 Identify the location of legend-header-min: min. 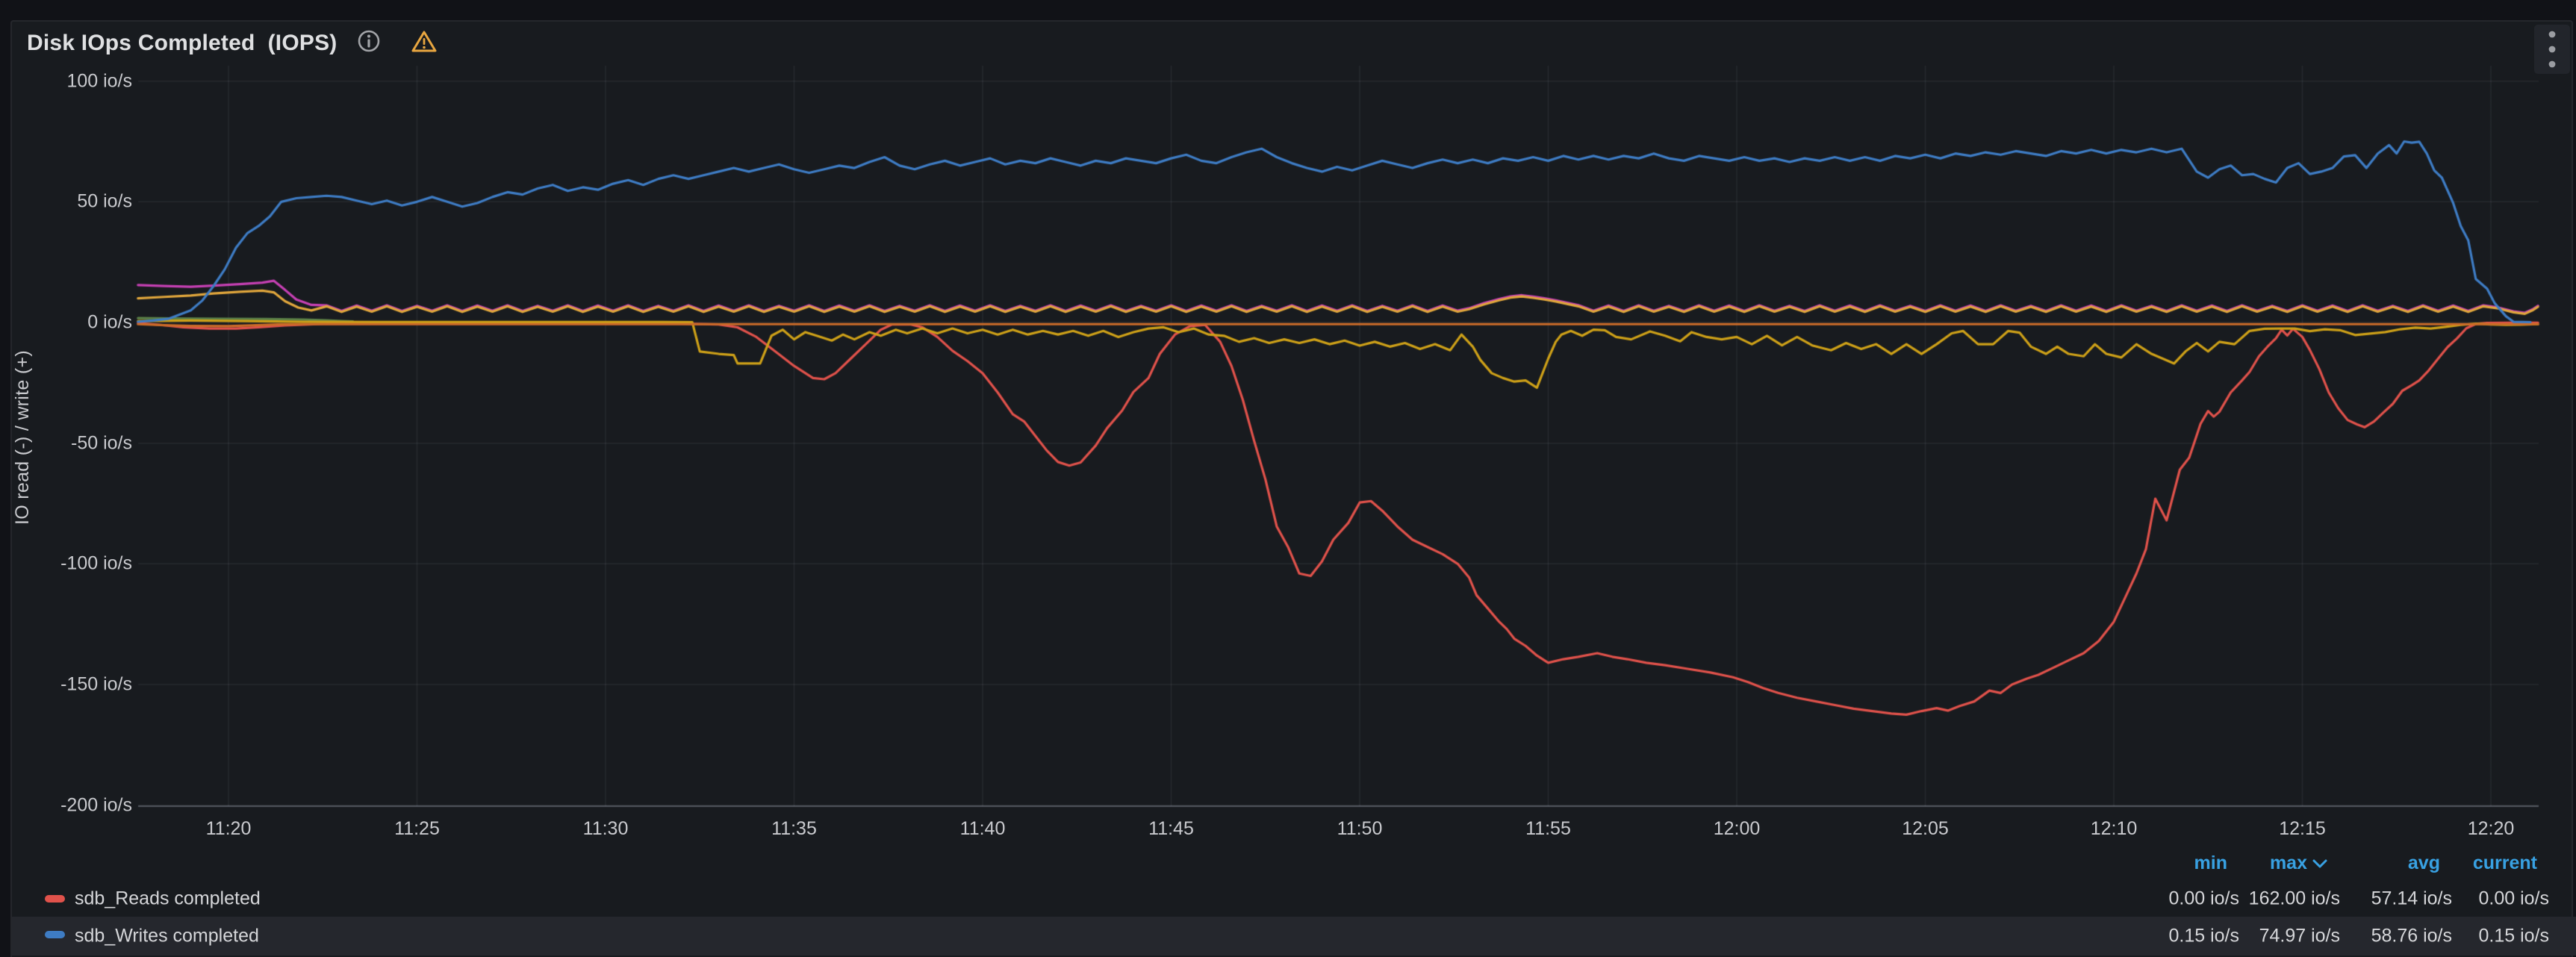
(2210, 862).